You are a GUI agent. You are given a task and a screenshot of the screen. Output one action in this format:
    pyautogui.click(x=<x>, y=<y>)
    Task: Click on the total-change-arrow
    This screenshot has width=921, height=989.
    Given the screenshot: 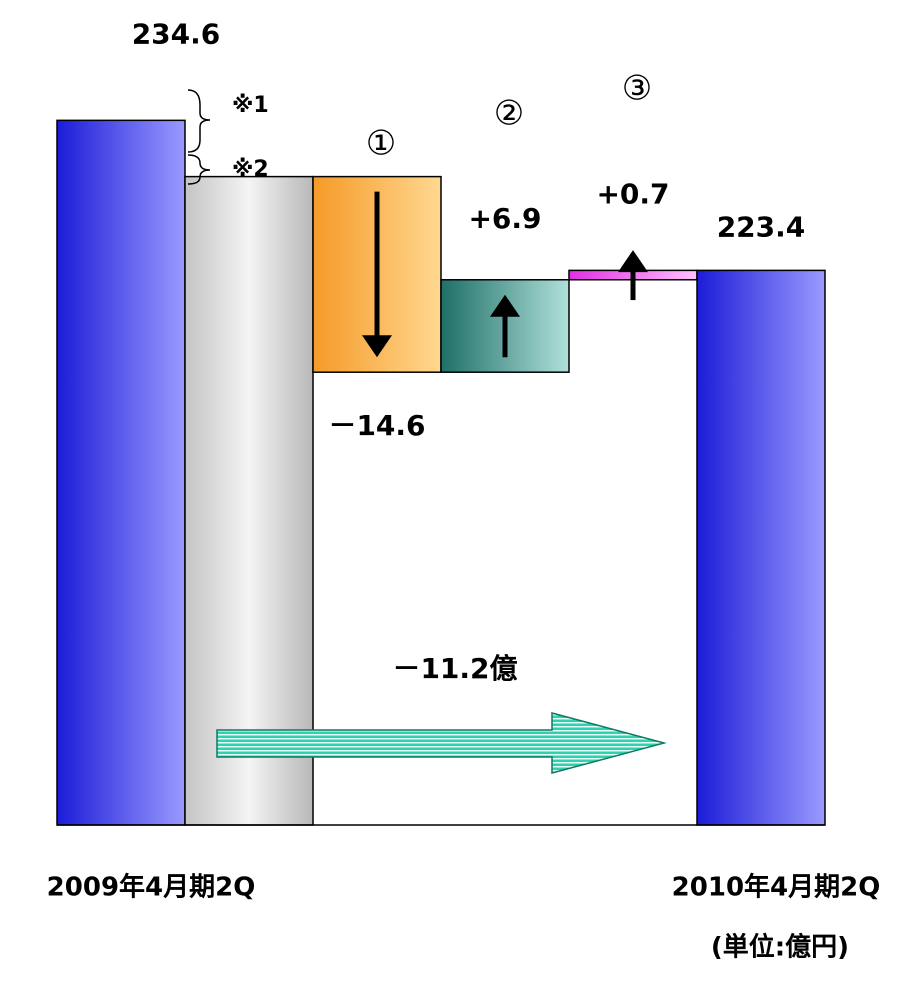 What is the action you would take?
    pyautogui.click(x=441, y=743)
    